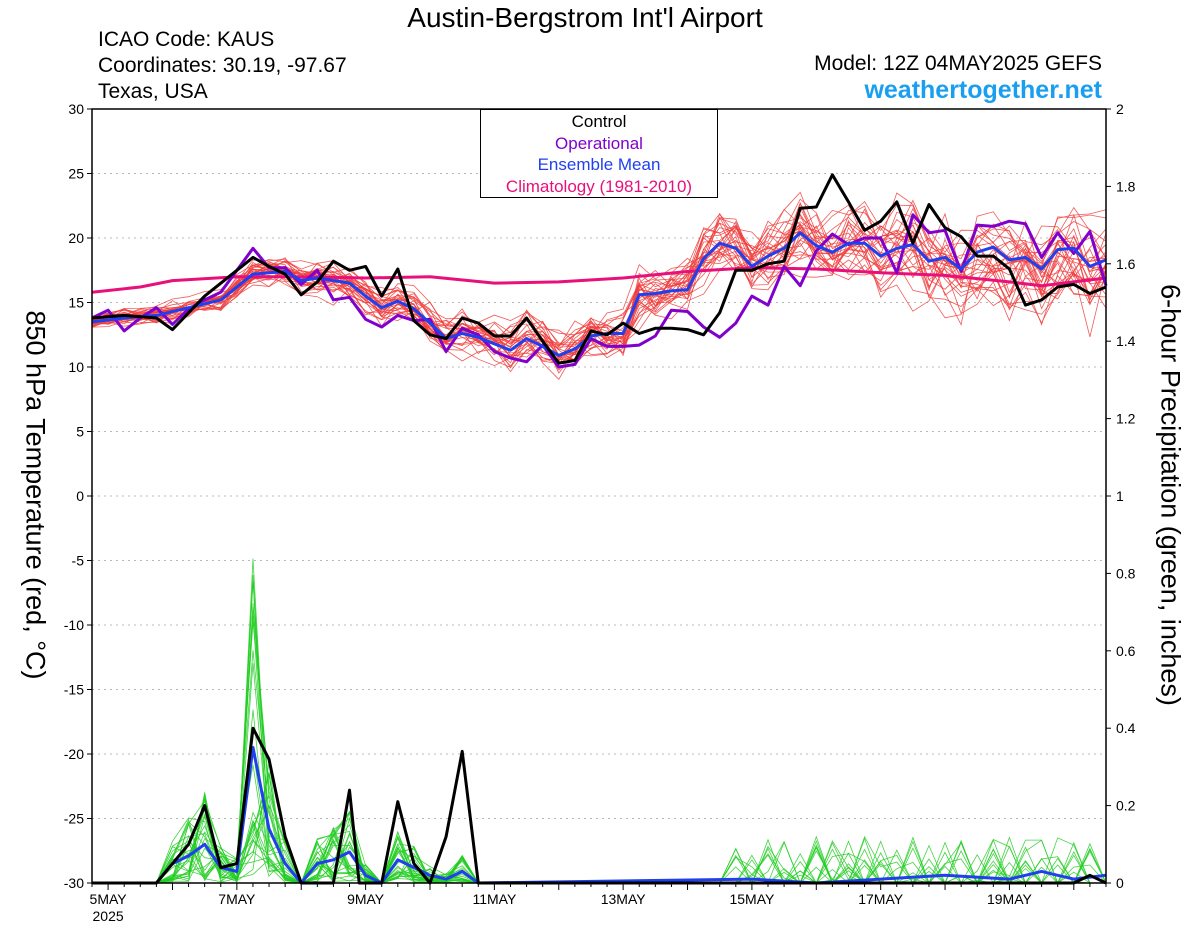 This screenshot has width=1200, height=927. Describe the element at coordinates (108, 916) in the screenshot. I see `x-tick-sublabel: 2025` at that location.